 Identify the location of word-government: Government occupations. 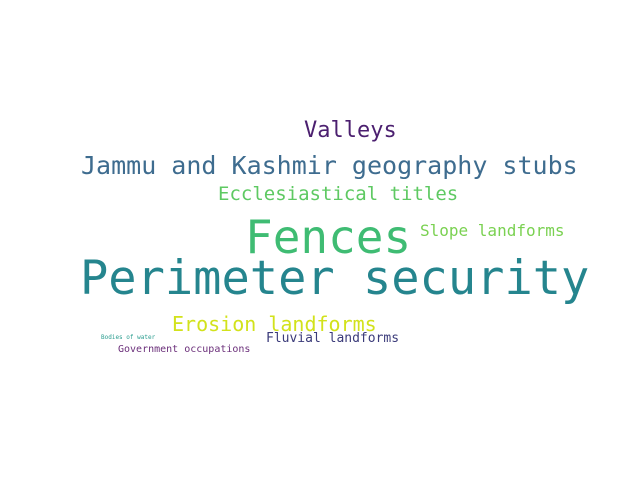
(184, 349).